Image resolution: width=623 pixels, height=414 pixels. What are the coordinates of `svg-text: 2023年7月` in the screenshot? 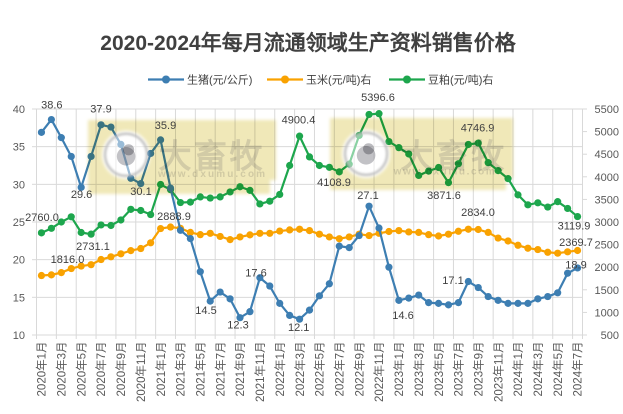 It's located at (459, 369).